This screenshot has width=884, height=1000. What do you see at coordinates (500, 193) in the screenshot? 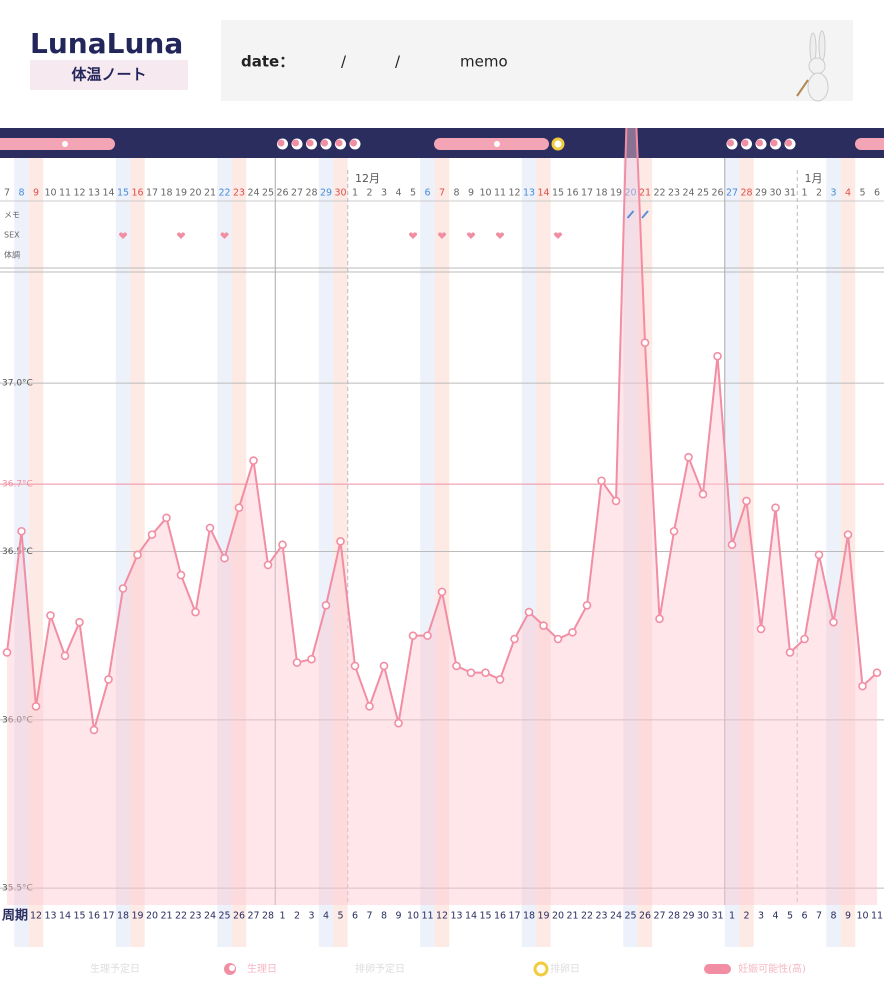
I see `date-label: 11` at bounding box center [500, 193].